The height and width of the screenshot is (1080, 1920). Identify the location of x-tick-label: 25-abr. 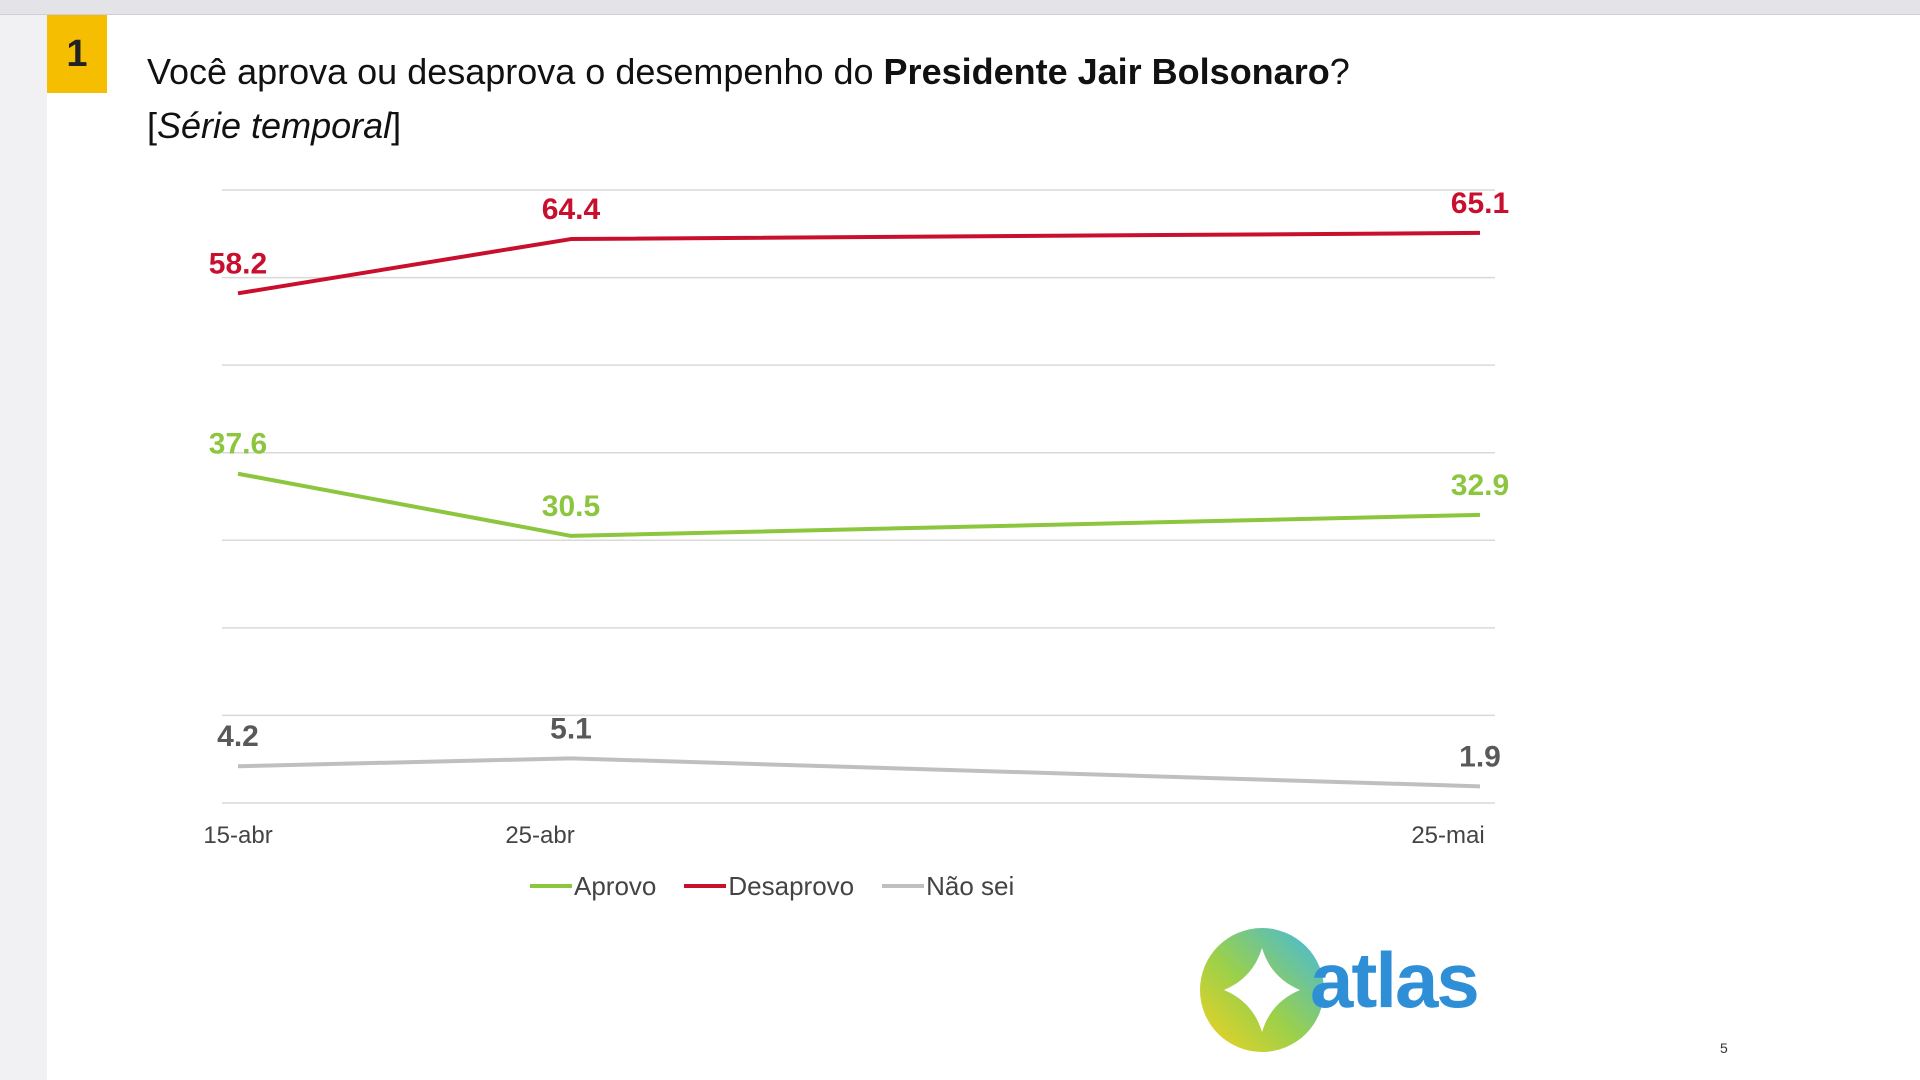
(539, 835).